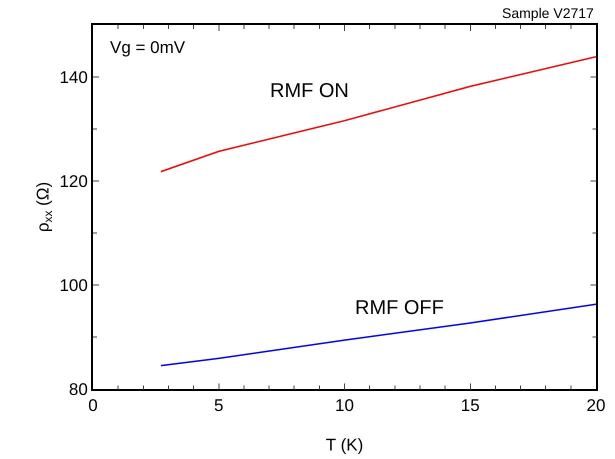 The width and height of the screenshot is (615, 459). What do you see at coordinates (93, 406) in the screenshot?
I see `x-tick-label: 0` at bounding box center [93, 406].